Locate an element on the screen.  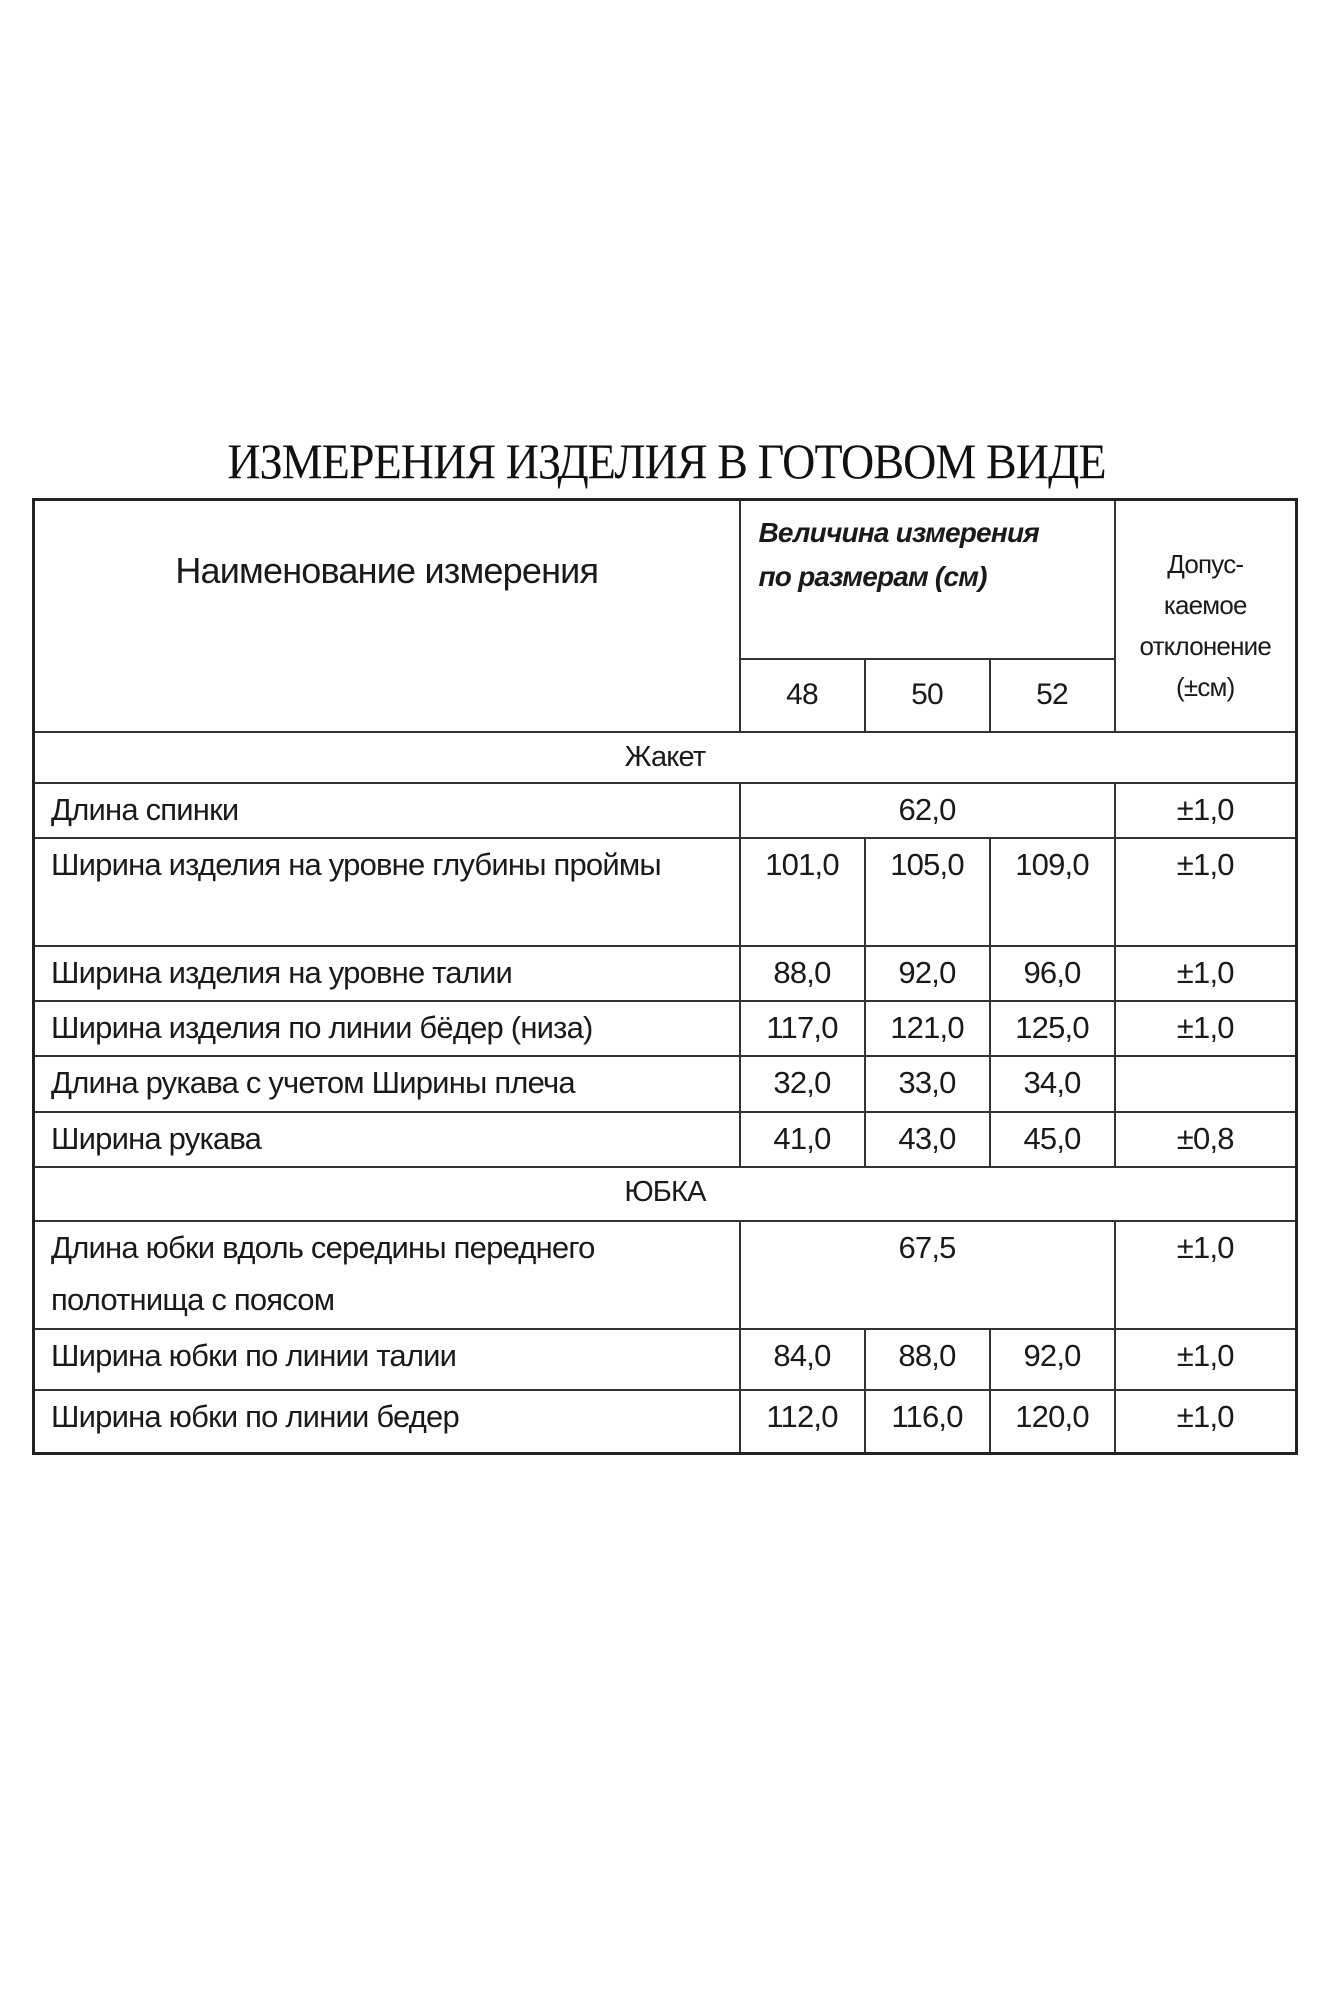
header-size-line2: по размерам (см) is located at coordinates (873, 576).